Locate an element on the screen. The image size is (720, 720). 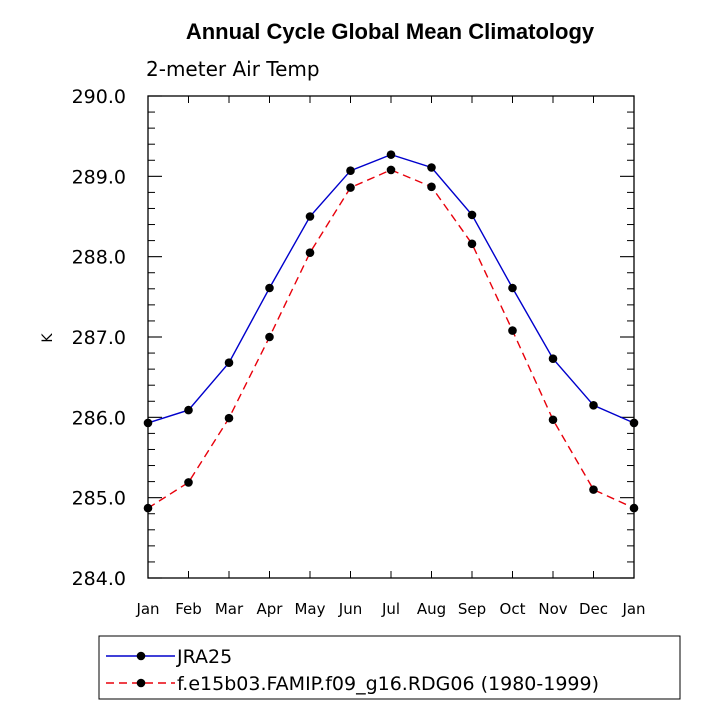
x-tick-label: Jun is located at coordinates (350, 609).